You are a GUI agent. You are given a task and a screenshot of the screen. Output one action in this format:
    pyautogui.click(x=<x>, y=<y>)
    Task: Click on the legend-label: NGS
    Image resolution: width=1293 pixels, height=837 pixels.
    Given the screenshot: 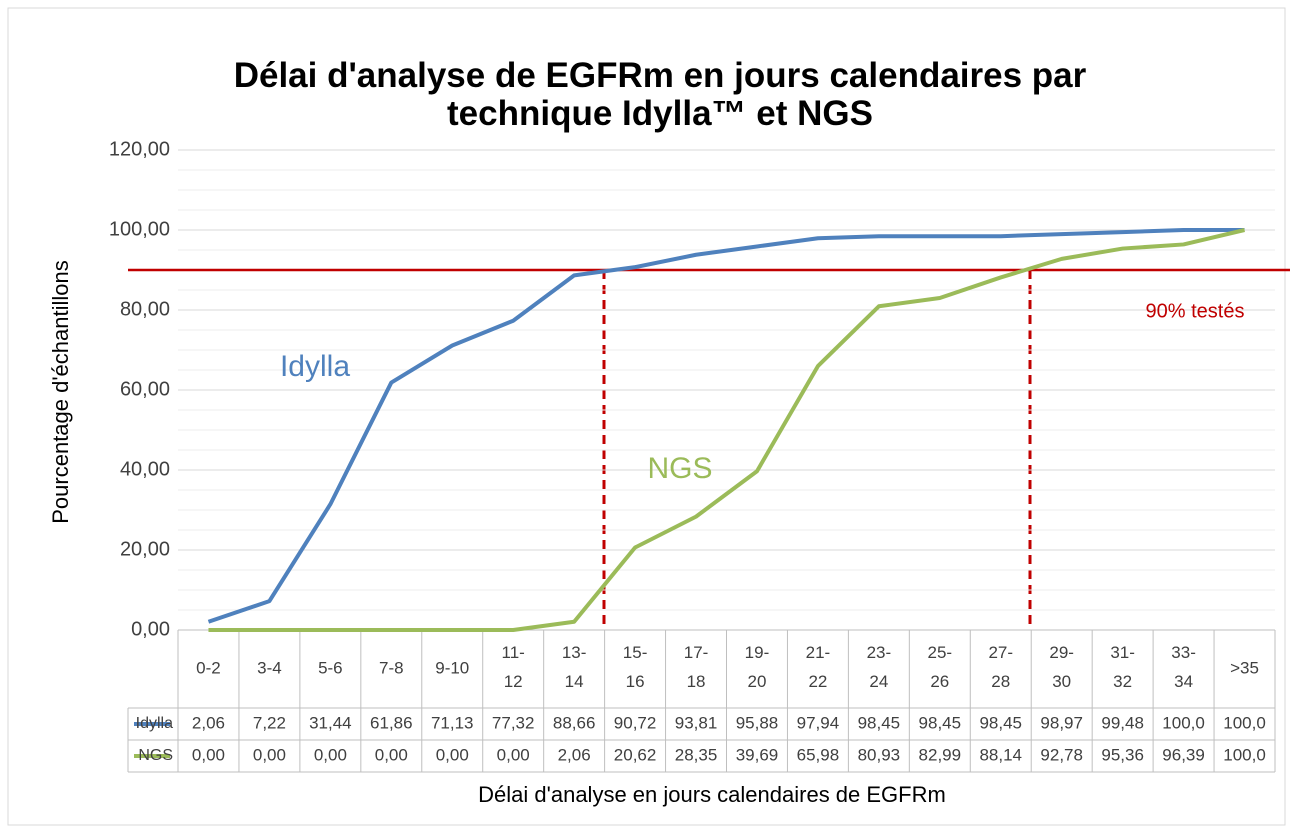 What is the action you would take?
    pyautogui.click(x=155, y=755)
    